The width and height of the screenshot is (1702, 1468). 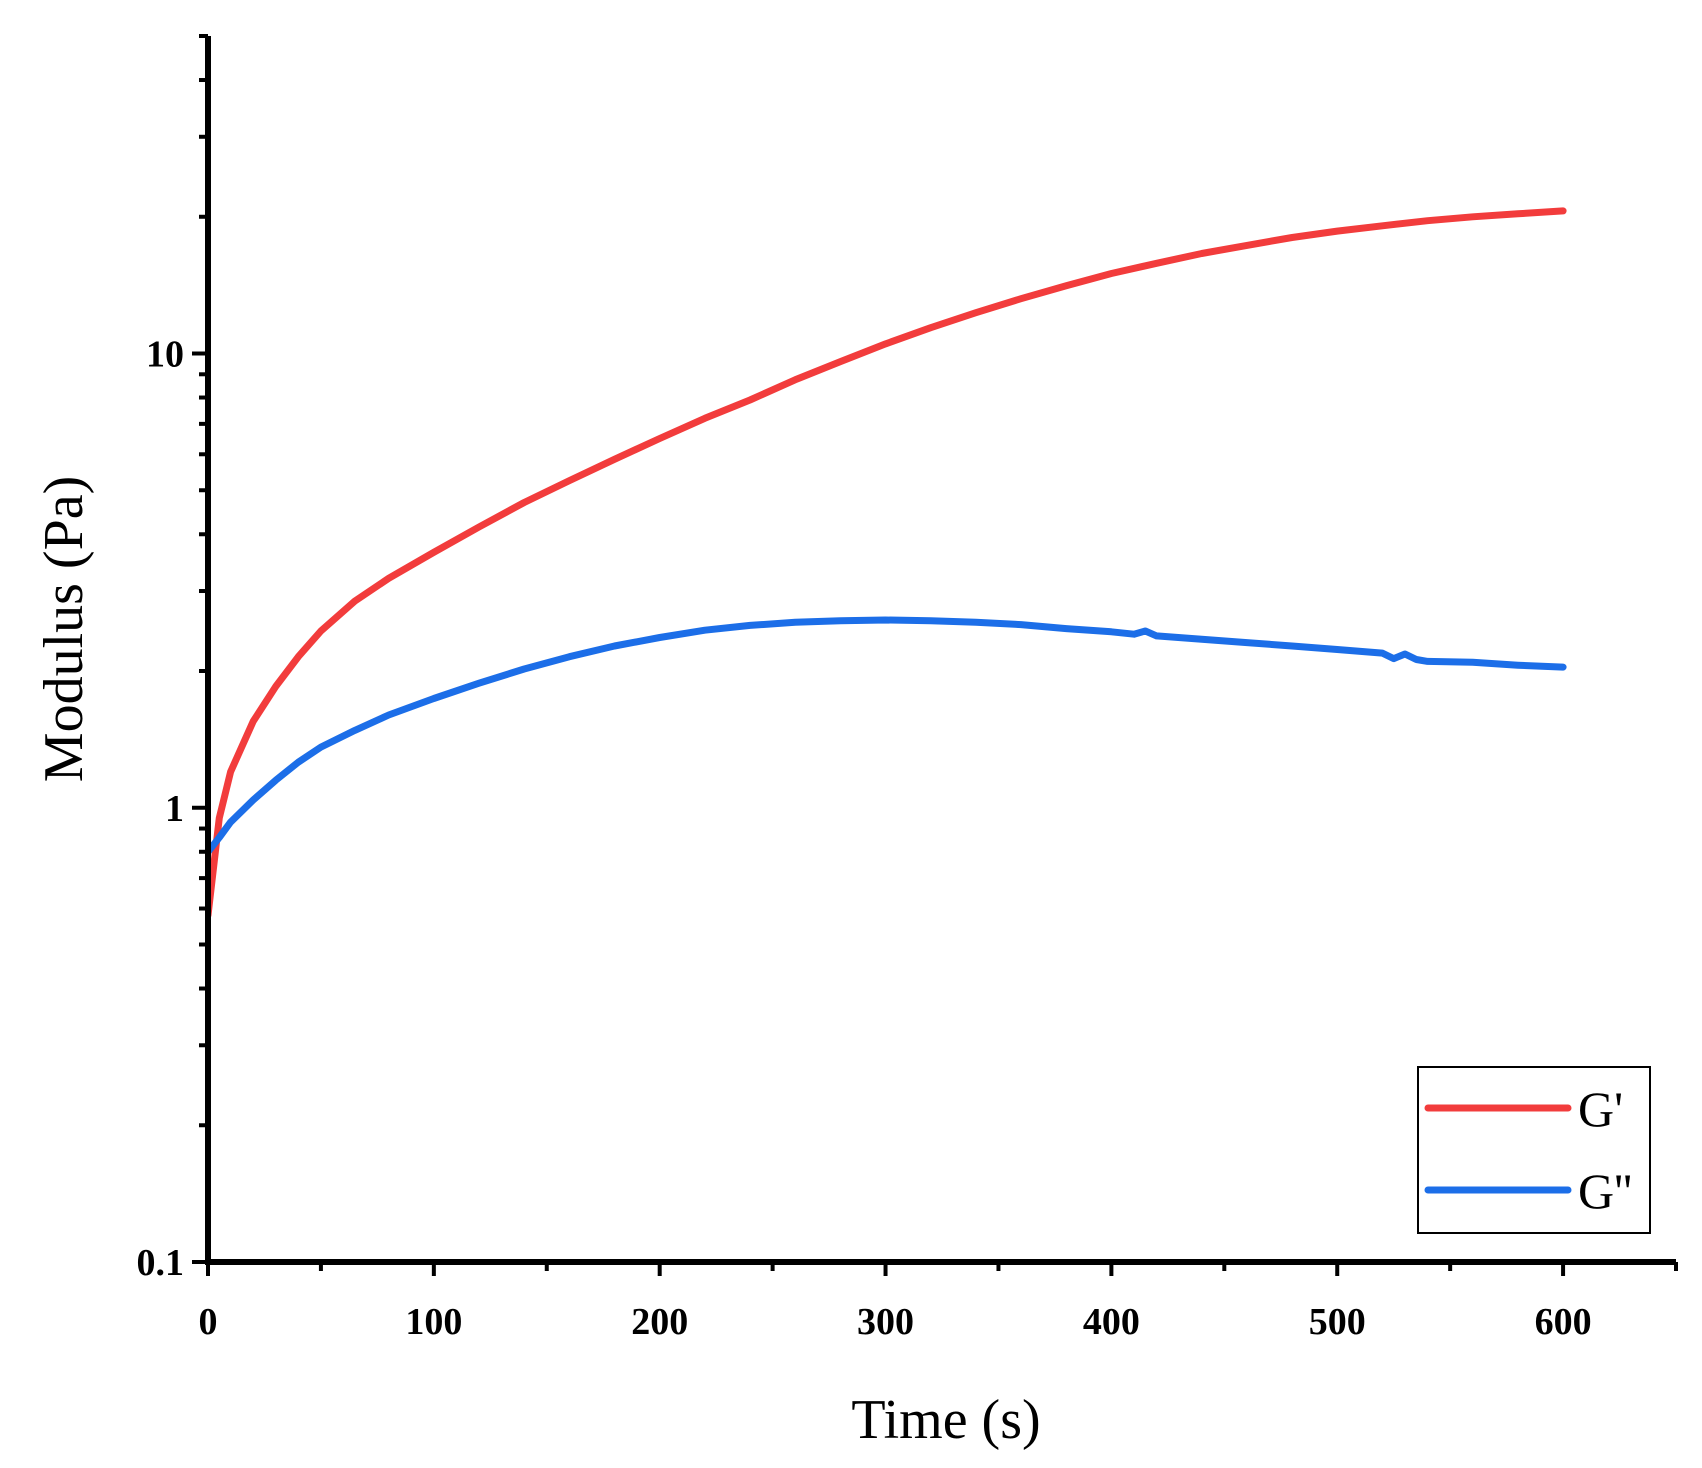 I want to click on legend-box, so click(x=1534, y=1150).